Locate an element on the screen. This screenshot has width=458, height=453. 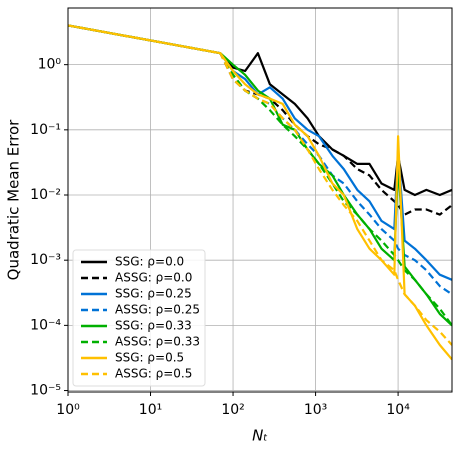
legend-label: SSG: ρ=0.25 is located at coordinates (153, 294).